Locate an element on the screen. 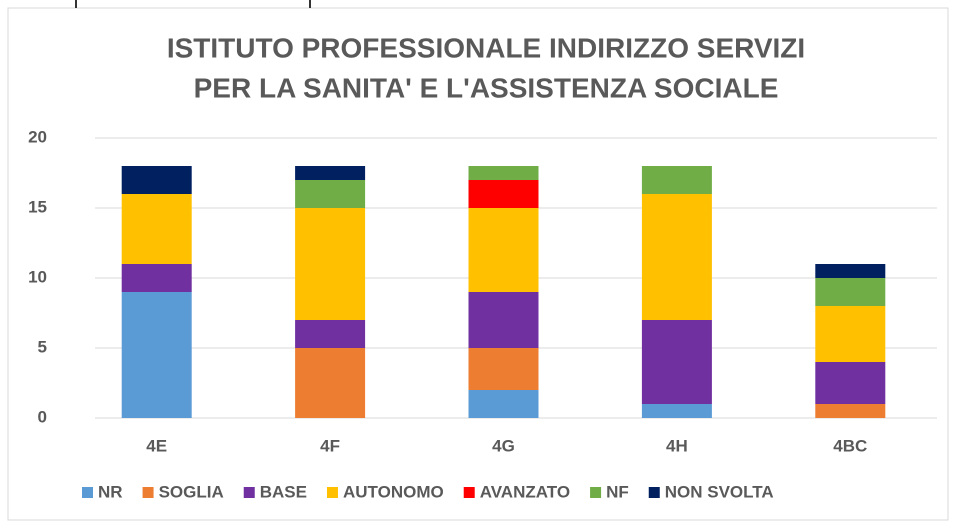  x-tick-label: 4G is located at coordinates (503, 445).